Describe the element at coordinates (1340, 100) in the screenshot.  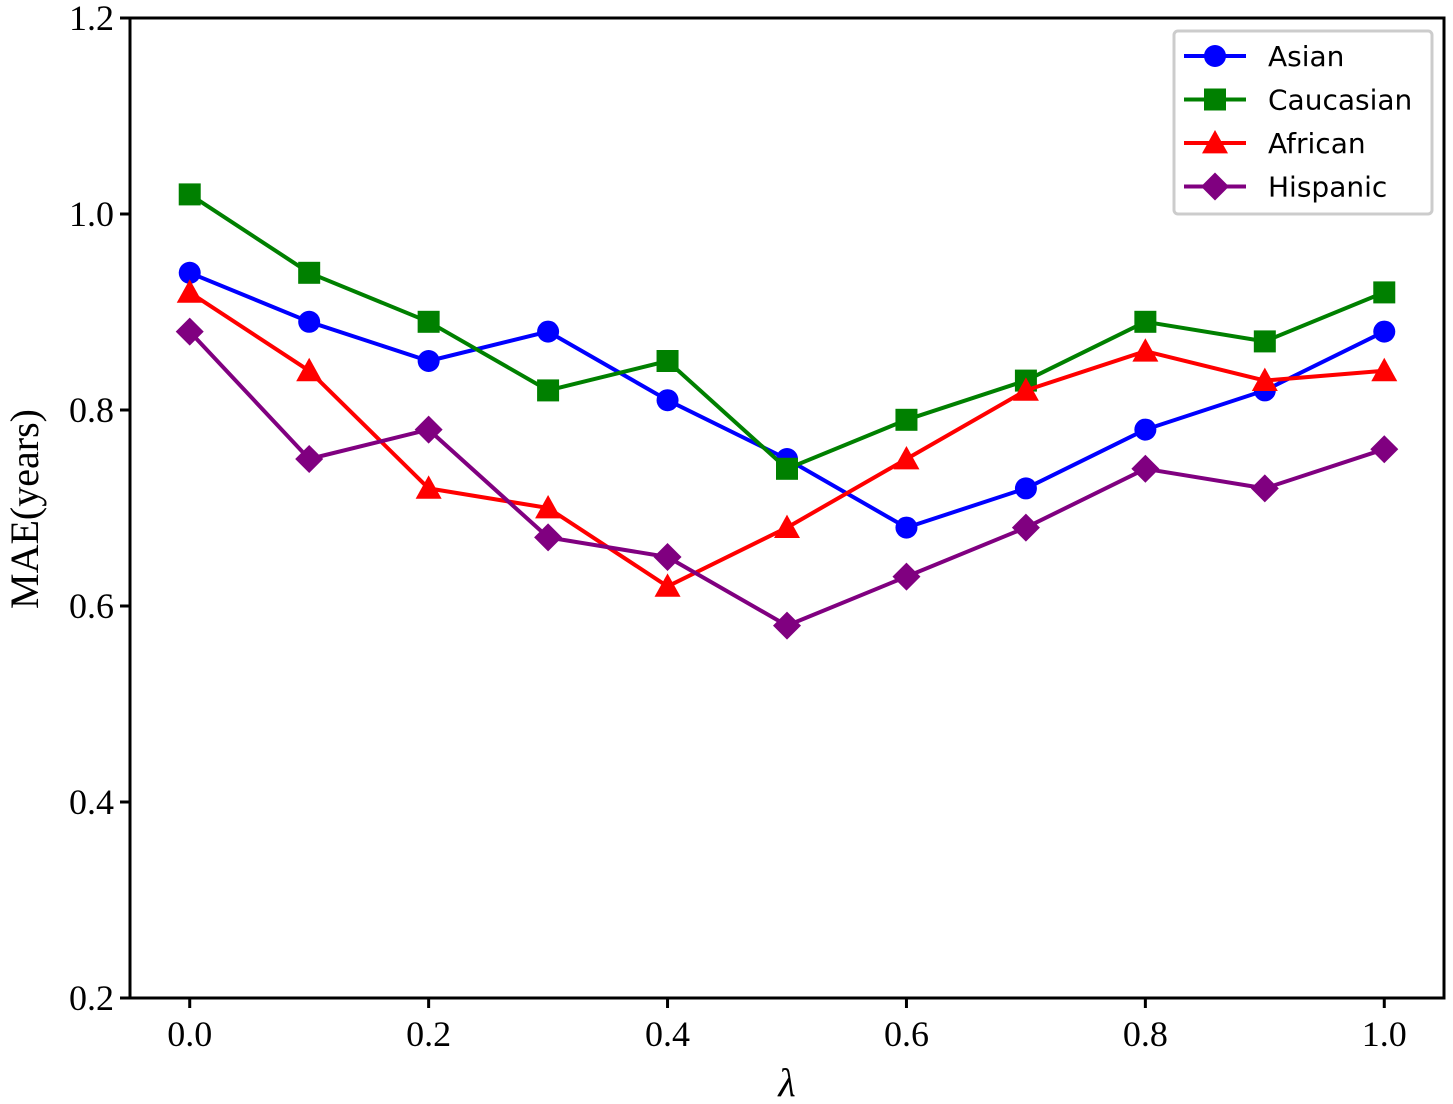
I see `legend-label-caucasian: Caucasian` at that location.